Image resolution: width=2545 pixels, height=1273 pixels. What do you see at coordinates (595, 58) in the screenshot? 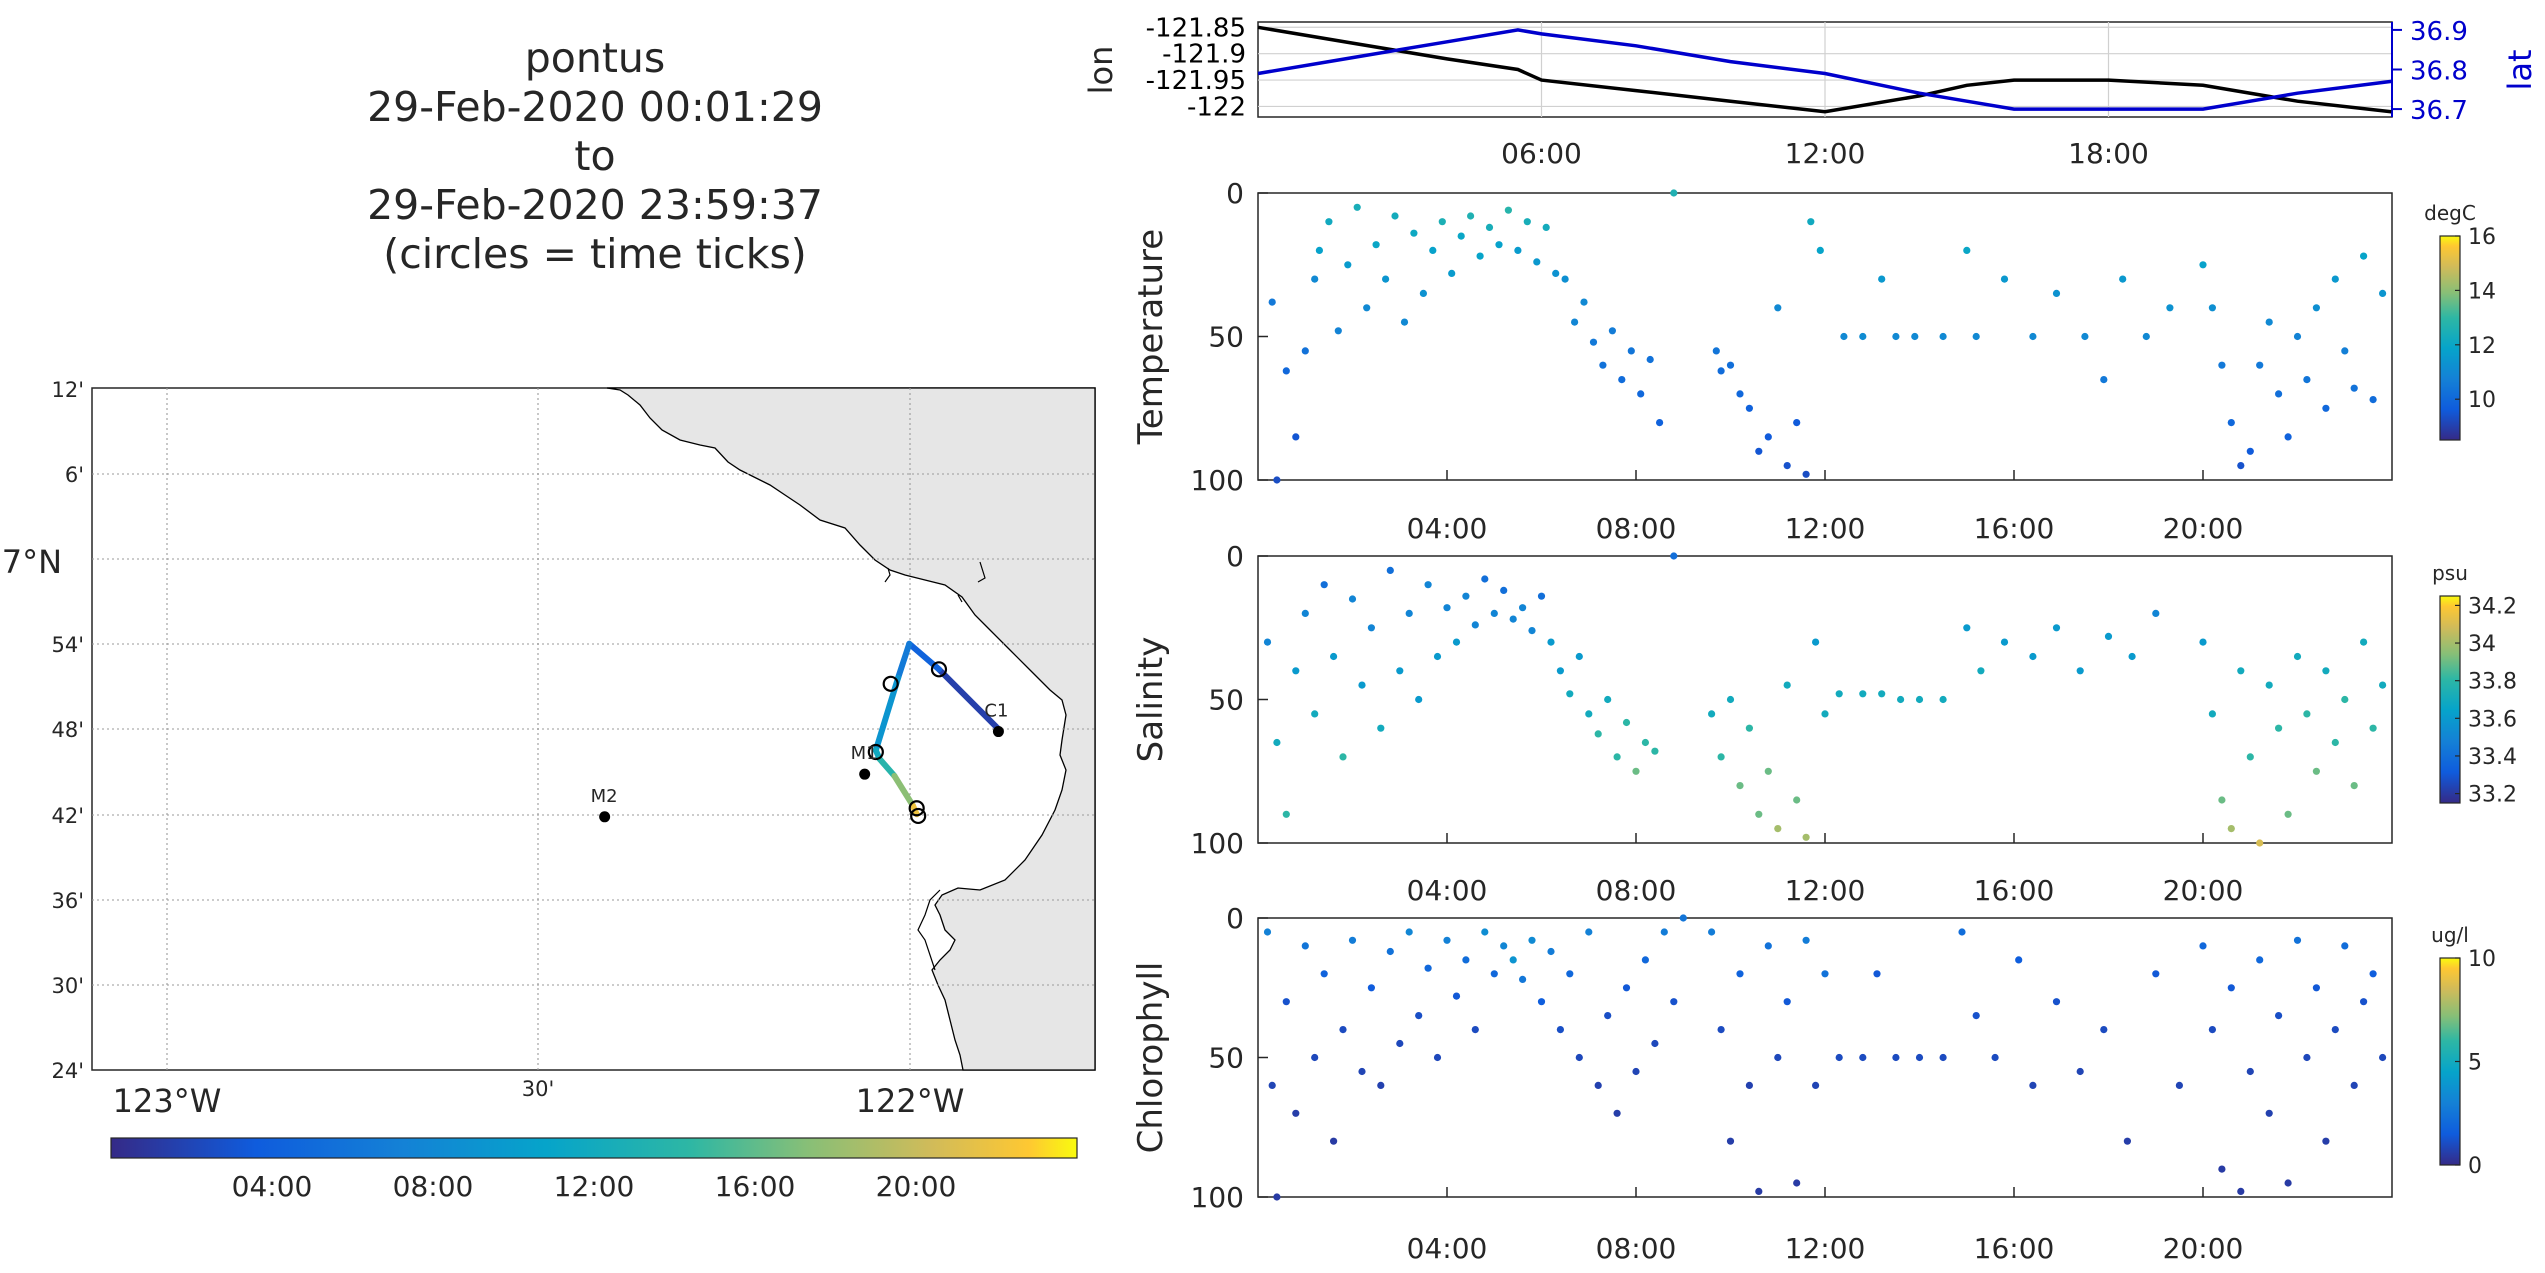
I see `title-line-platform: pontus` at bounding box center [595, 58].